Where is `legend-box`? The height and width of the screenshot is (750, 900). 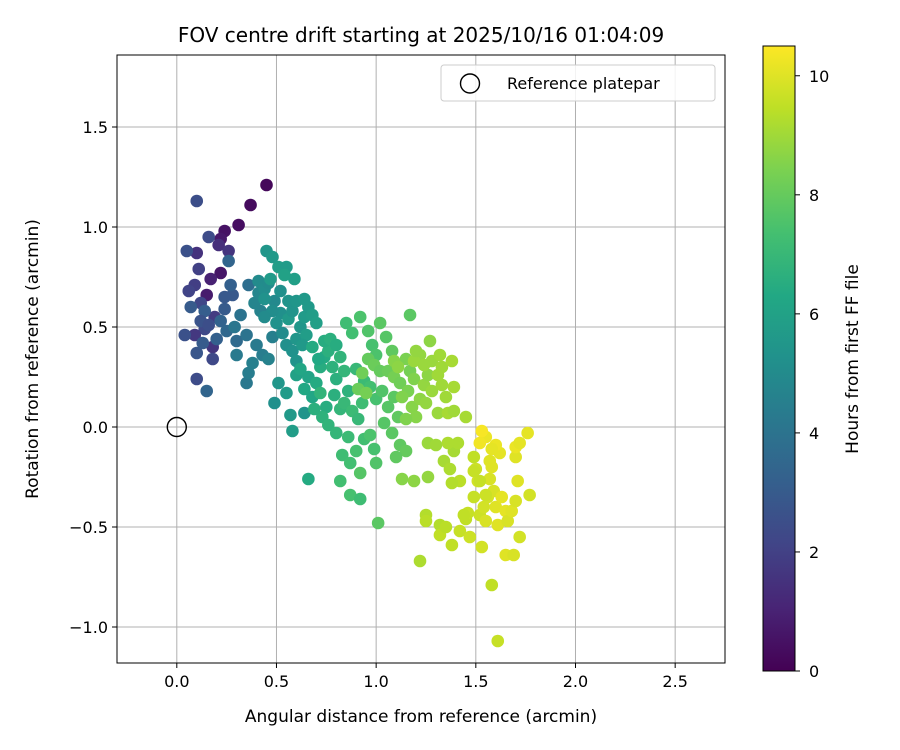
legend-box is located at coordinates (578, 83).